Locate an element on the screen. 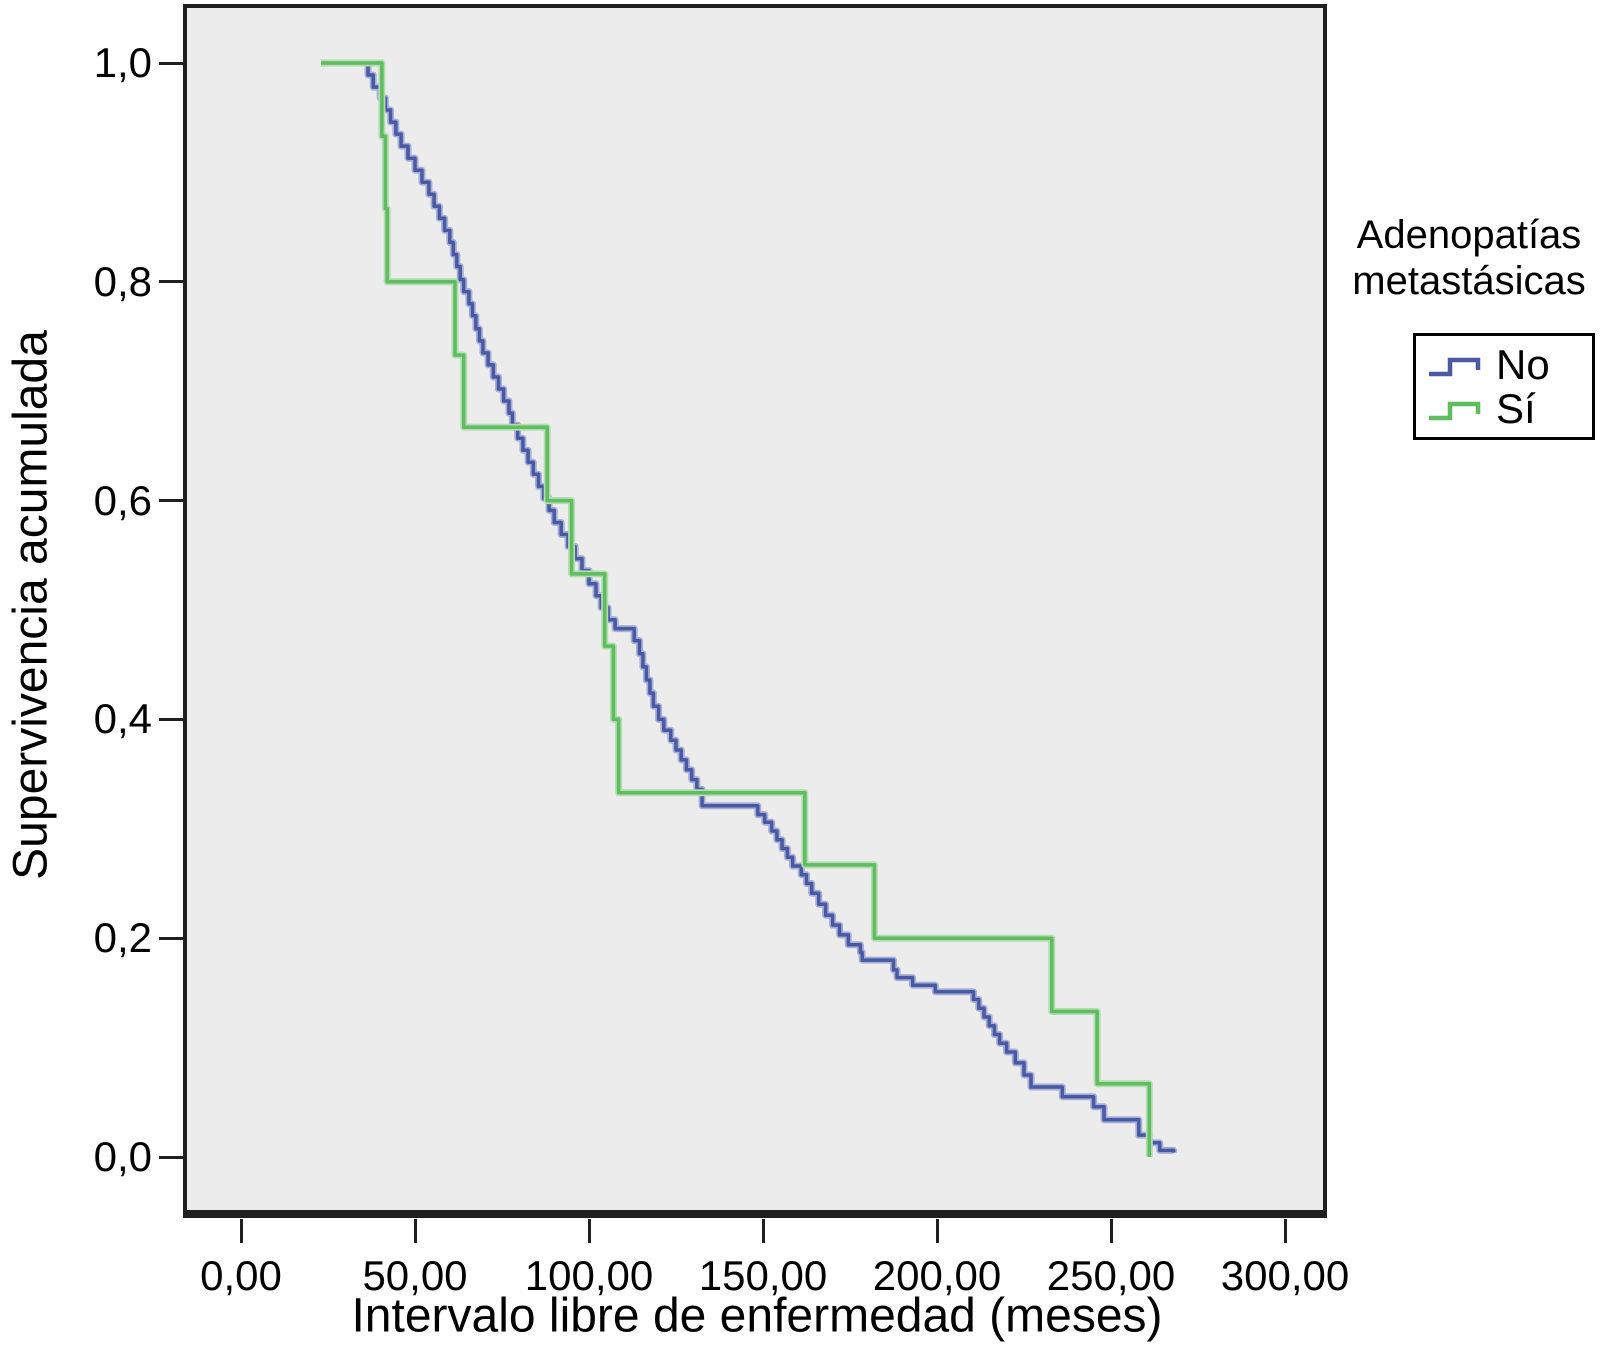  legend-item-sí: Sí is located at coordinates (1509, 408).